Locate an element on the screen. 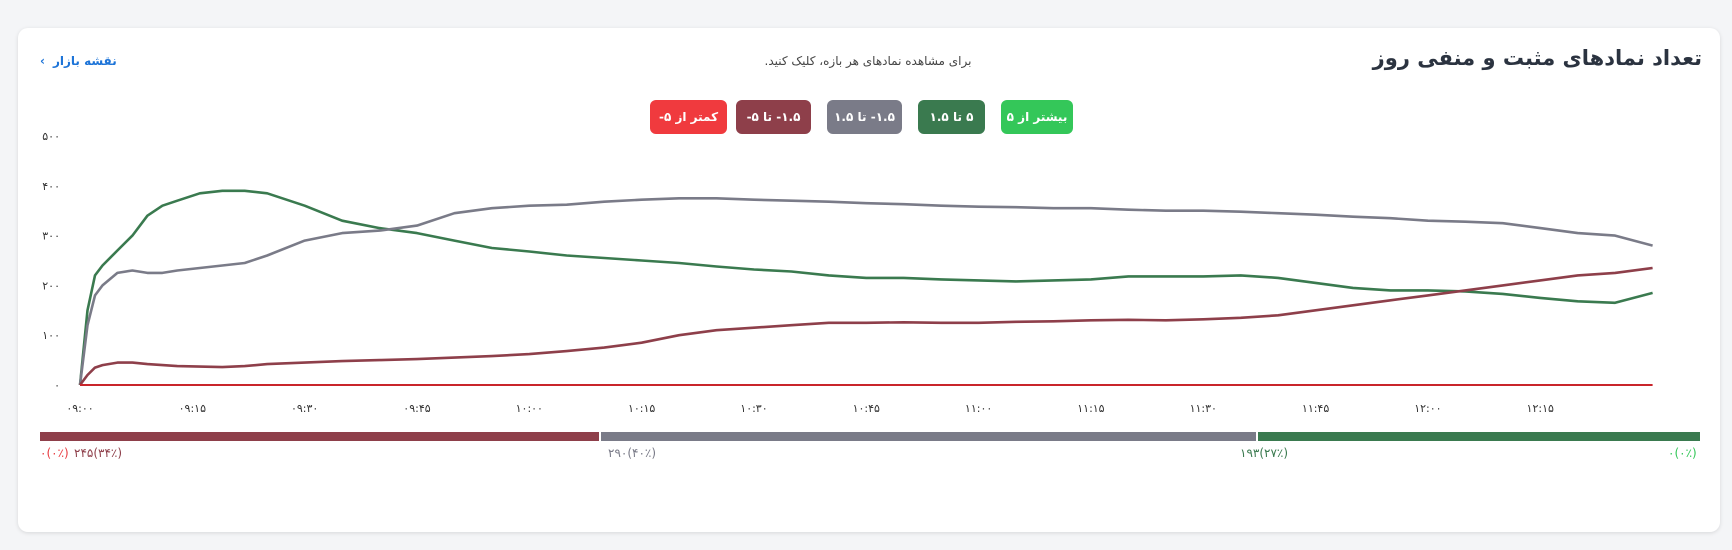 The image size is (1732, 550). y-tick-label: ۰ is located at coordinates (57, 385).